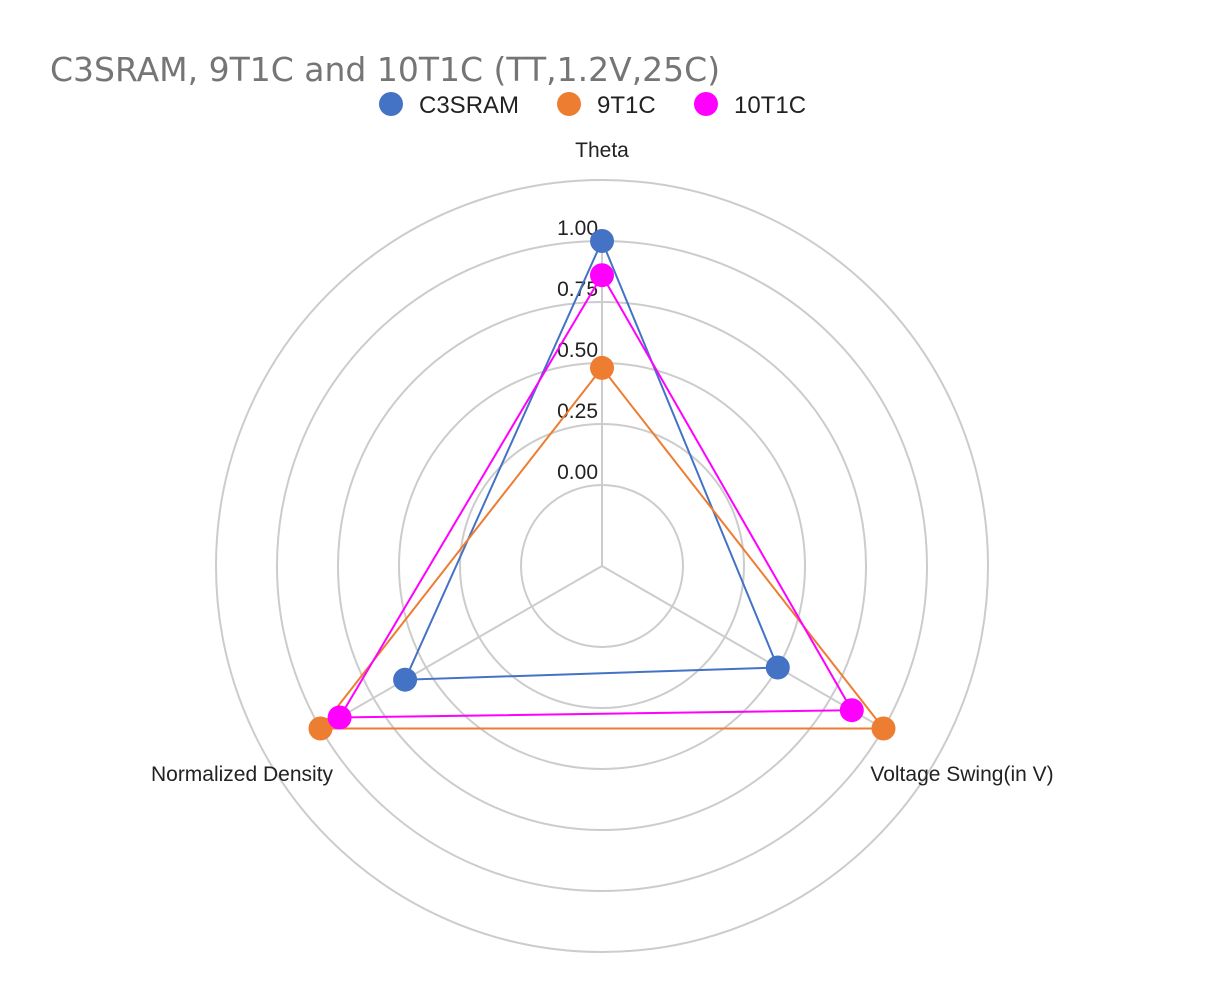  Describe the element at coordinates (577, 411) in the screenshot. I see `tick-label: 0.25` at that location.